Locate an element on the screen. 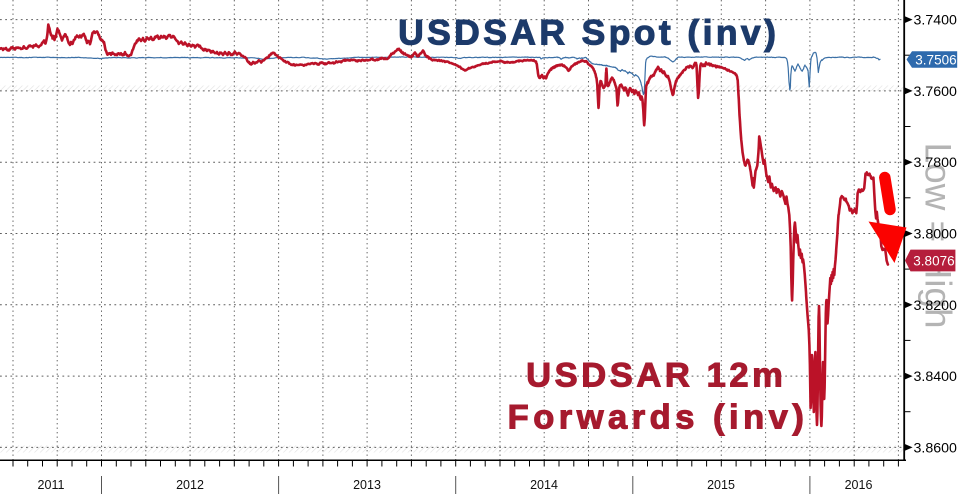 The width and height of the screenshot is (958, 499). svg-text: 3.8076 is located at coordinates (933, 261).